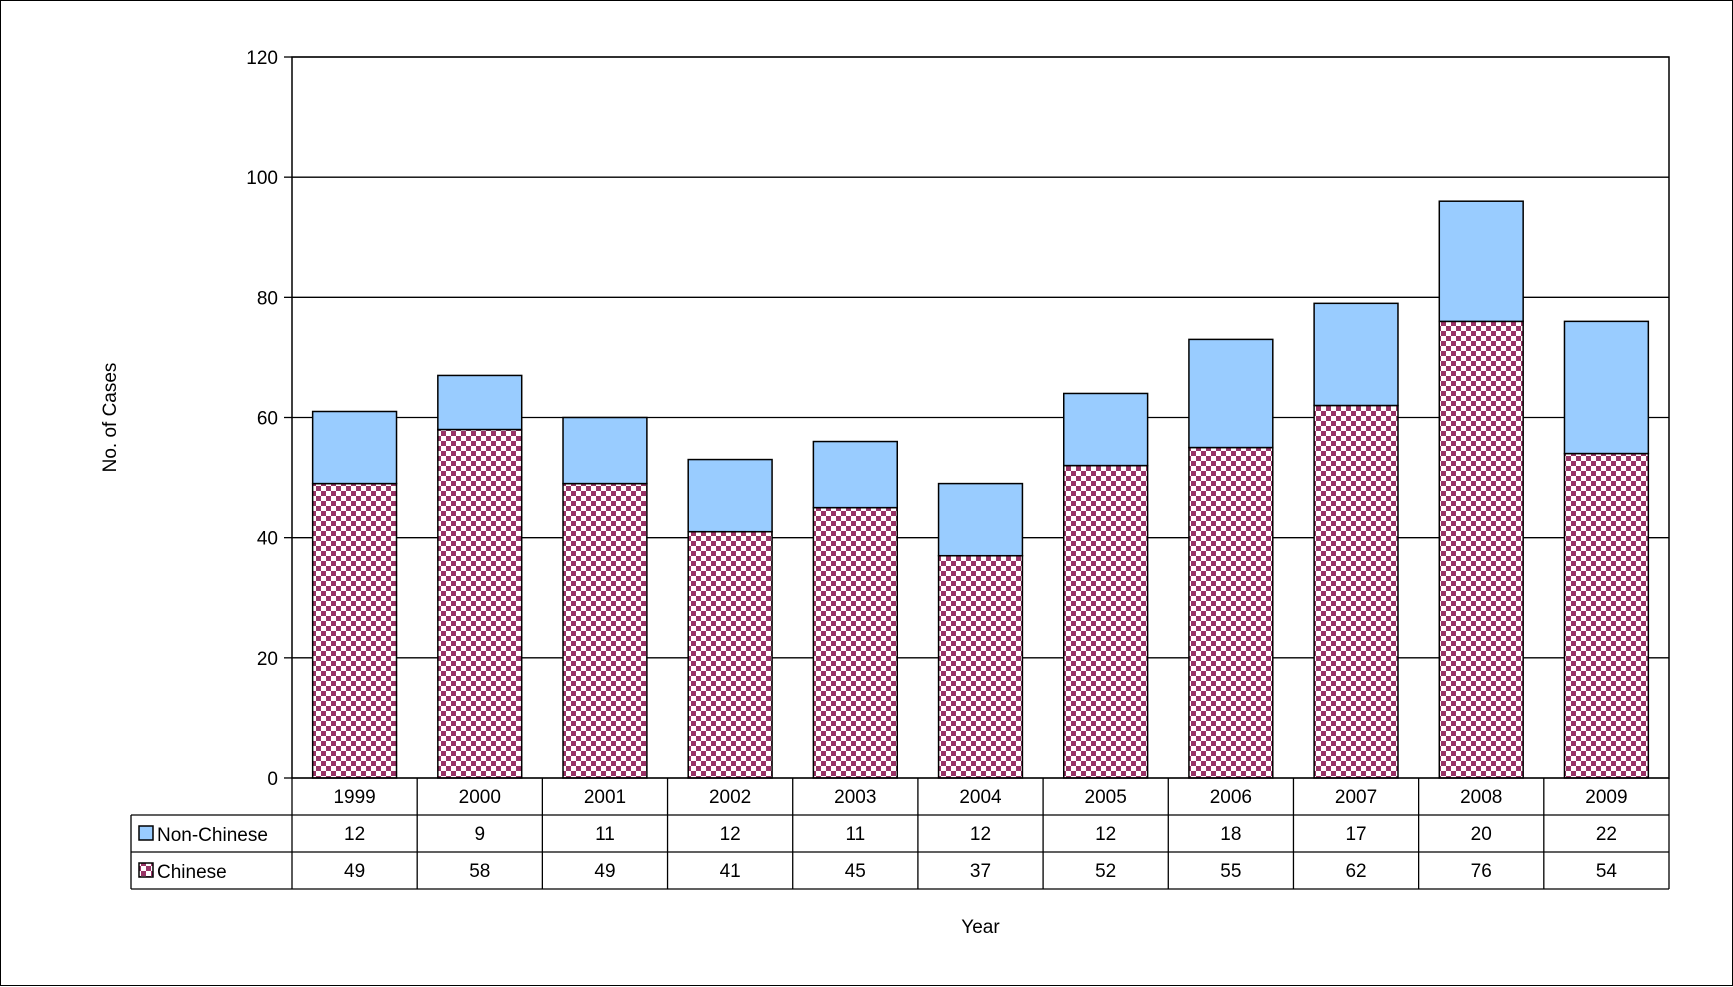 Image resolution: width=1733 pixels, height=987 pixels. What do you see at coordinates (1230, 834) in the screenshot?
I see `data-label-non-chinese: 18` at bounding box center [1230, 834].